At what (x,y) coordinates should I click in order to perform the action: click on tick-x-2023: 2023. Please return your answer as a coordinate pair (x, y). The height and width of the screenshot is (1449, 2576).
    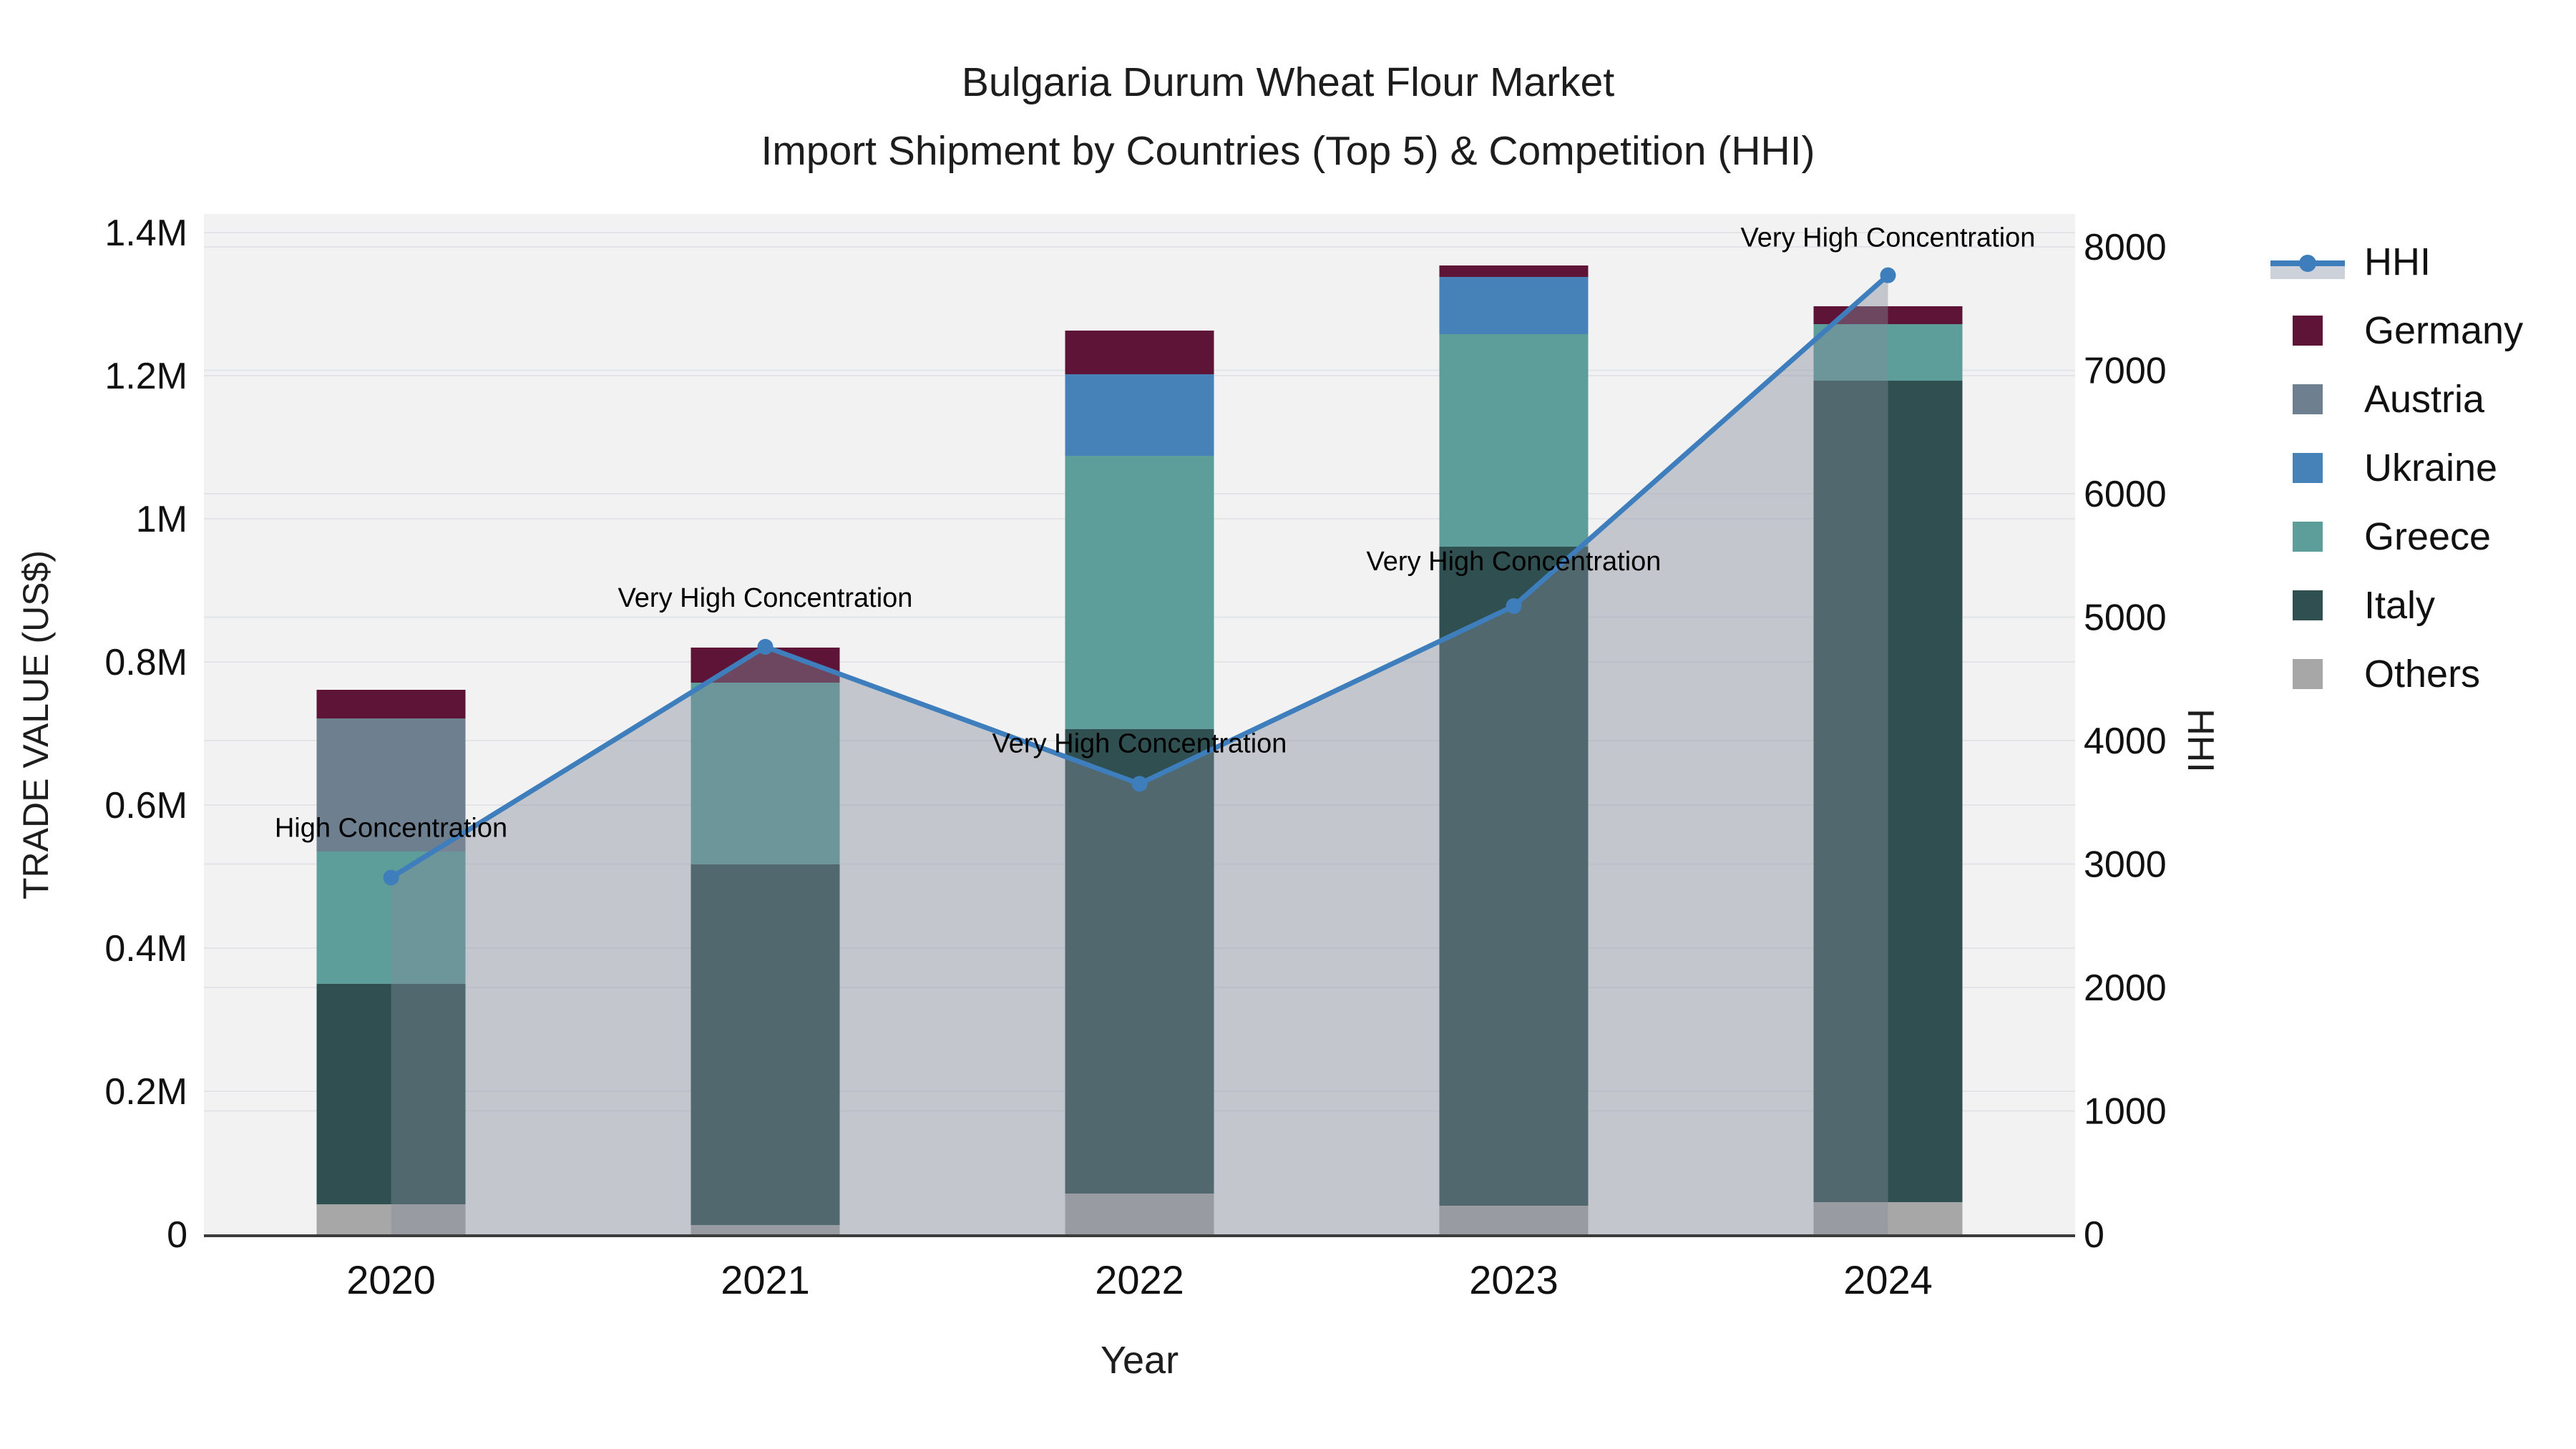
    Looking at the image, I should click on (1513, 1279).